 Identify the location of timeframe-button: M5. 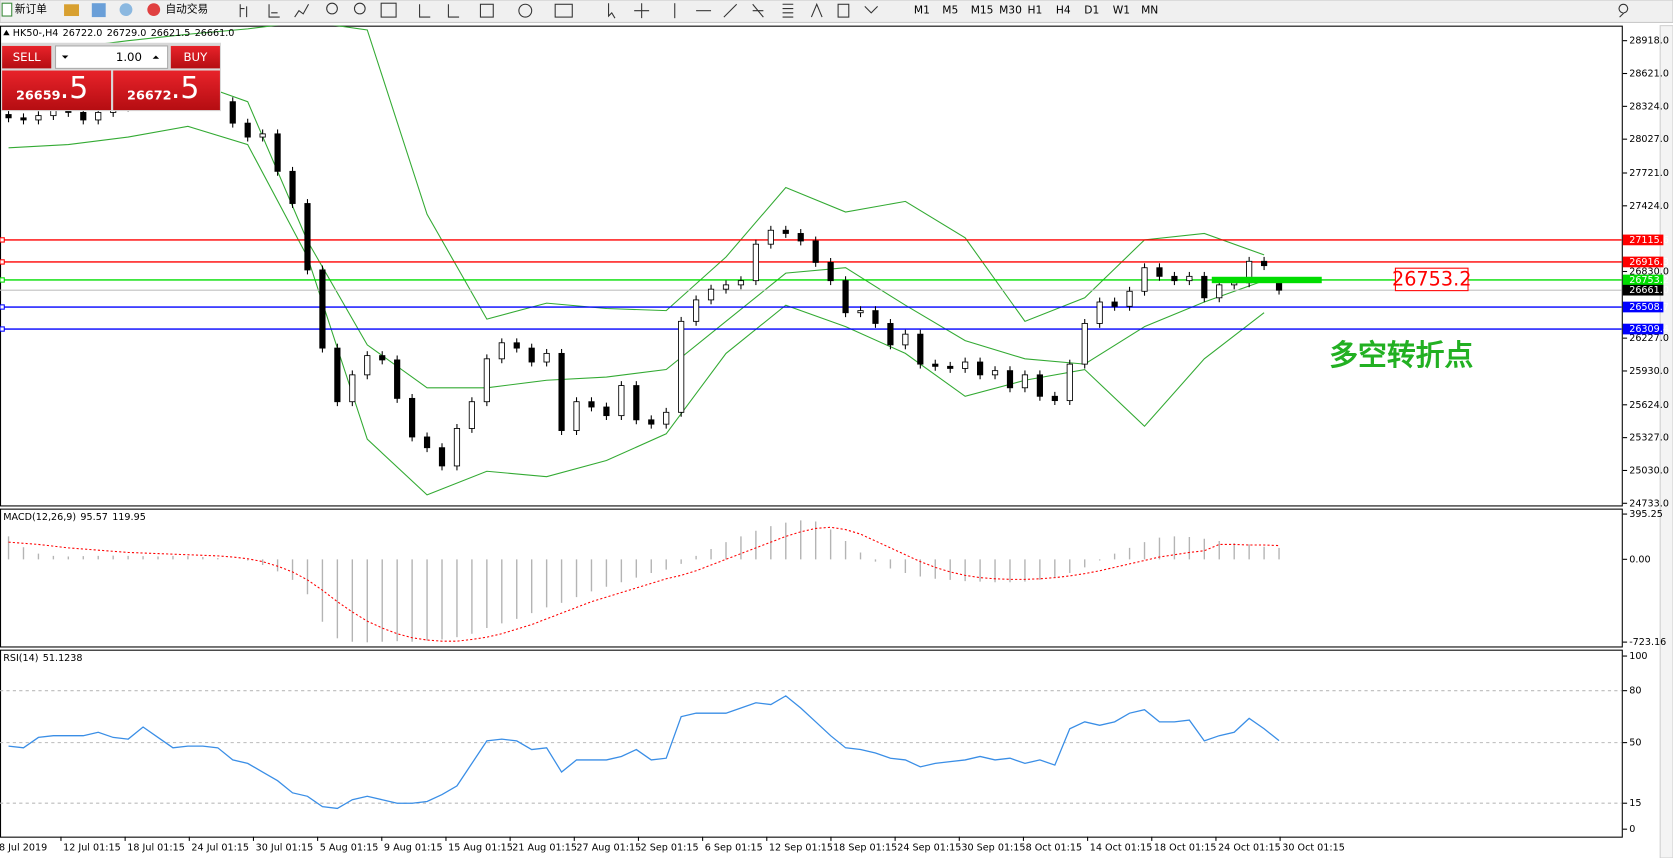
(950, 10).